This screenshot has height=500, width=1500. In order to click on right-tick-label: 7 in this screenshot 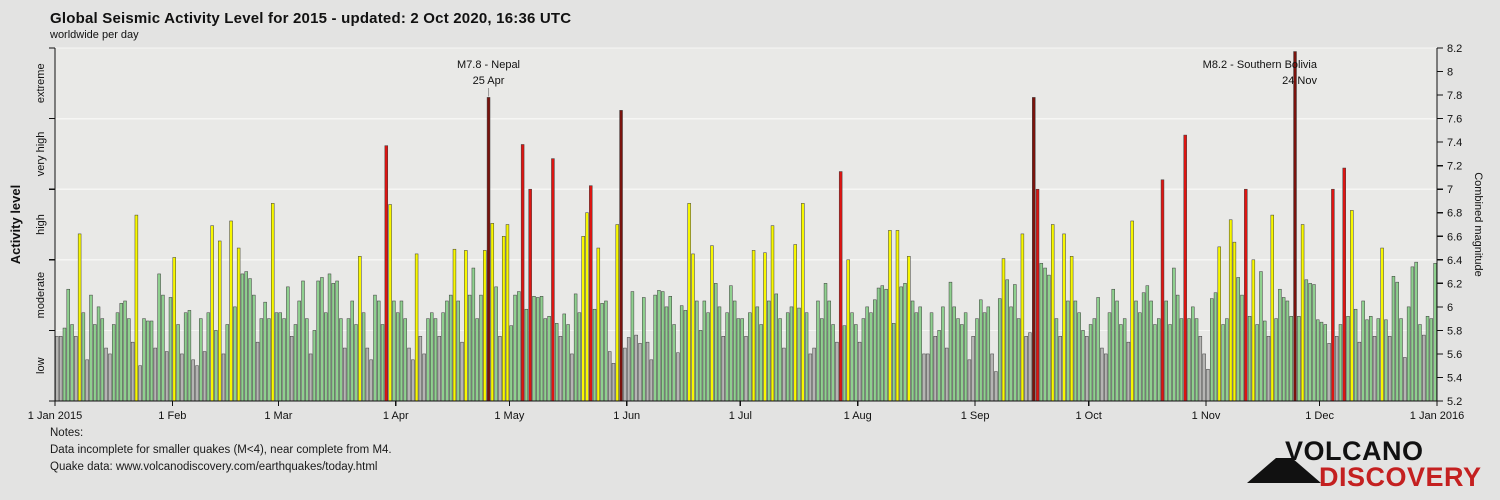, I will do `click(1450, 190)`.